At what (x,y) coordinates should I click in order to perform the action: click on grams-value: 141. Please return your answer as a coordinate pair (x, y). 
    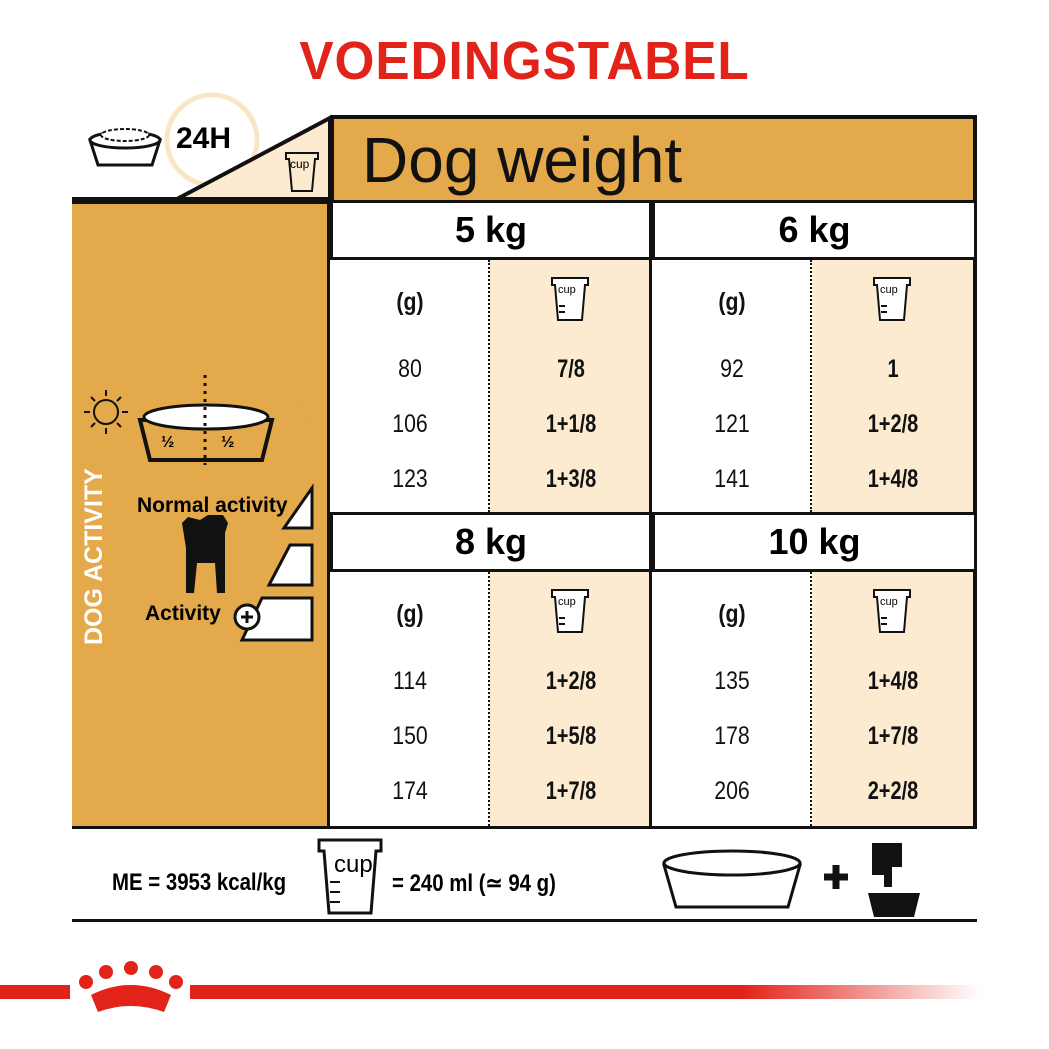
    Looking at the image, I should click on (732, 479).